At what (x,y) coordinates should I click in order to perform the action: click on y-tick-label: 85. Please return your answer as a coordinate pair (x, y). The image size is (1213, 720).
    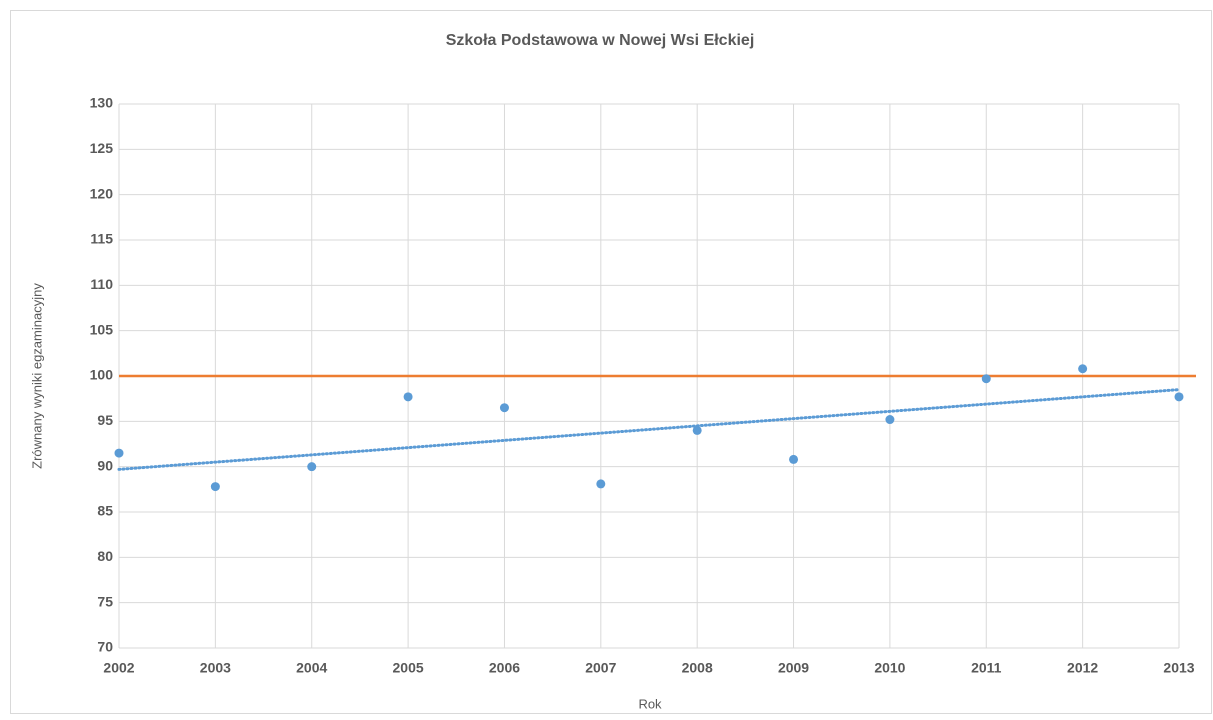
    Looking at the image, I should click on (105, 511).